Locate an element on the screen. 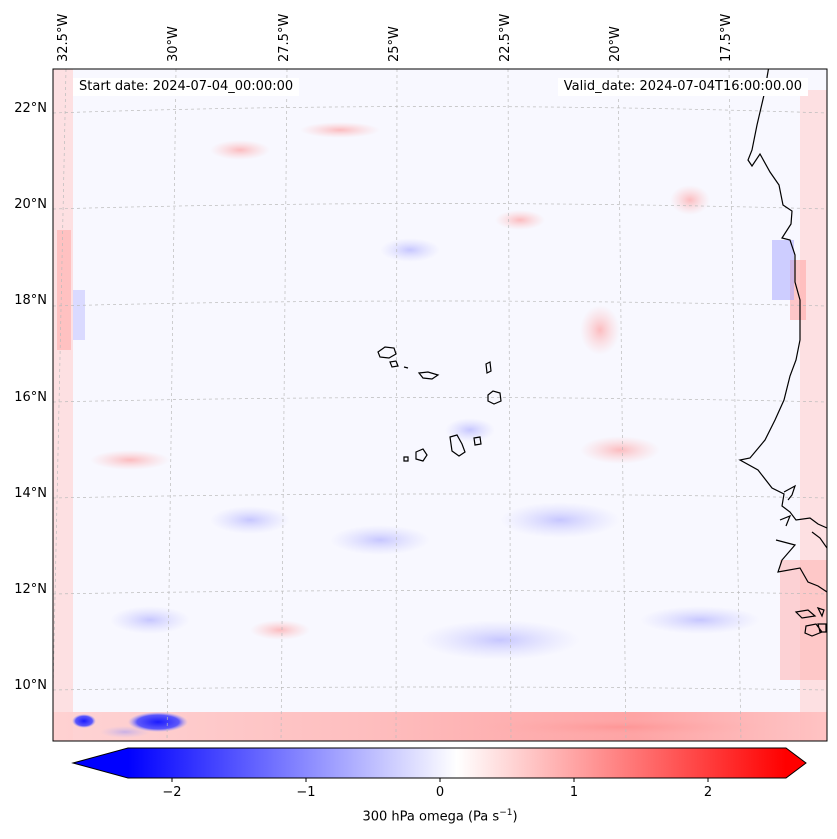 The width and height of the screenshot is (837, 839). variable-name: 300 hPa omega is located at coordinates (413, 817).